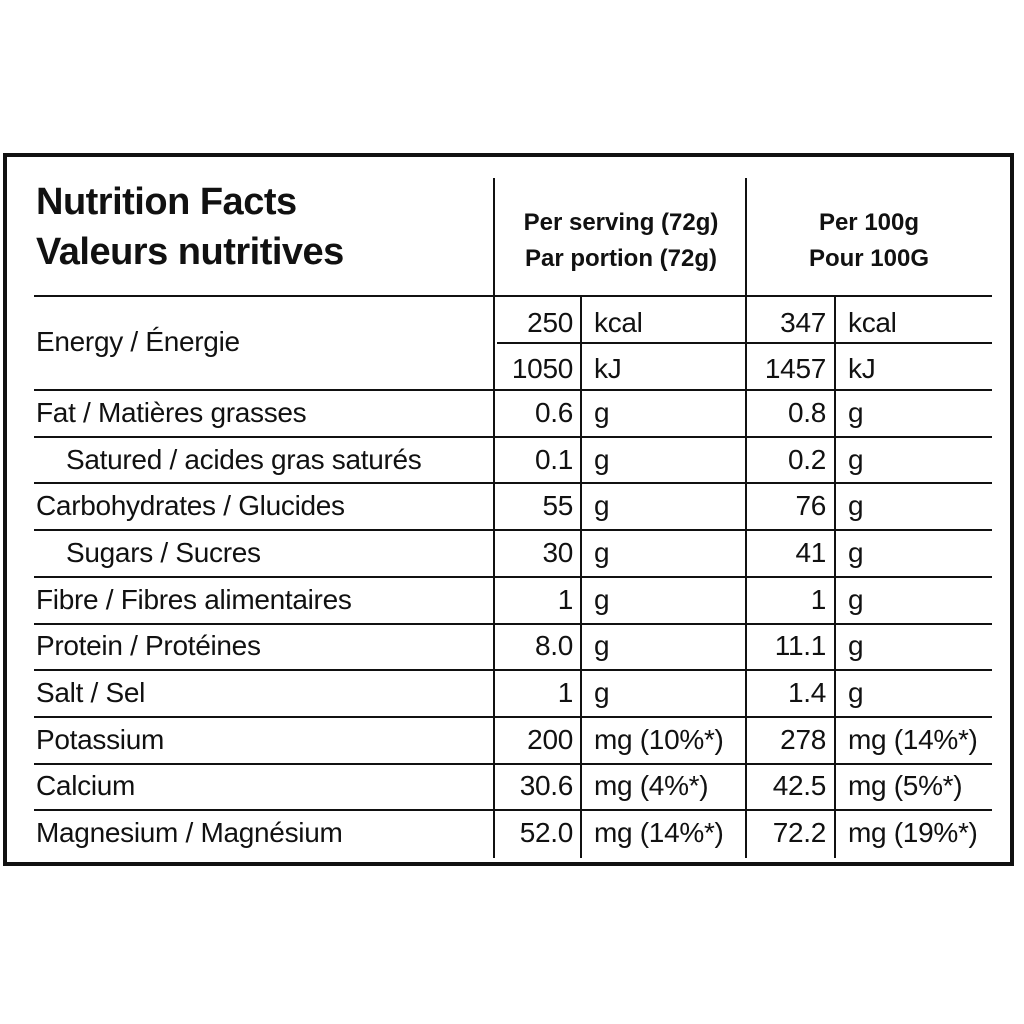 The width and height of the screenshot is (1024, 1024). What do you see at coordinates (651, 785) in the screenshot?
I see `serving-unit-calcium: mg (4%*)` at bounding box center [651, 785].